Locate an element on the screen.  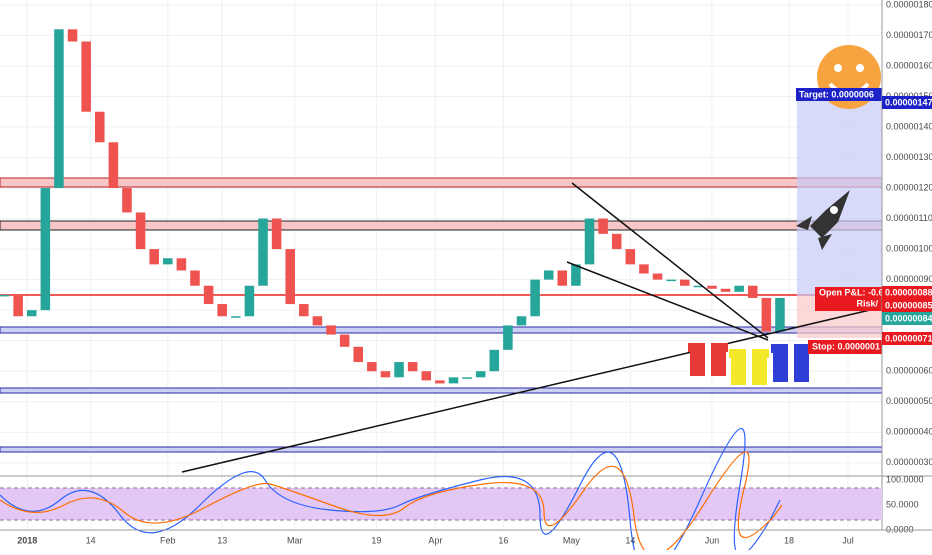
stop-label is located at coordinates (845, 347).